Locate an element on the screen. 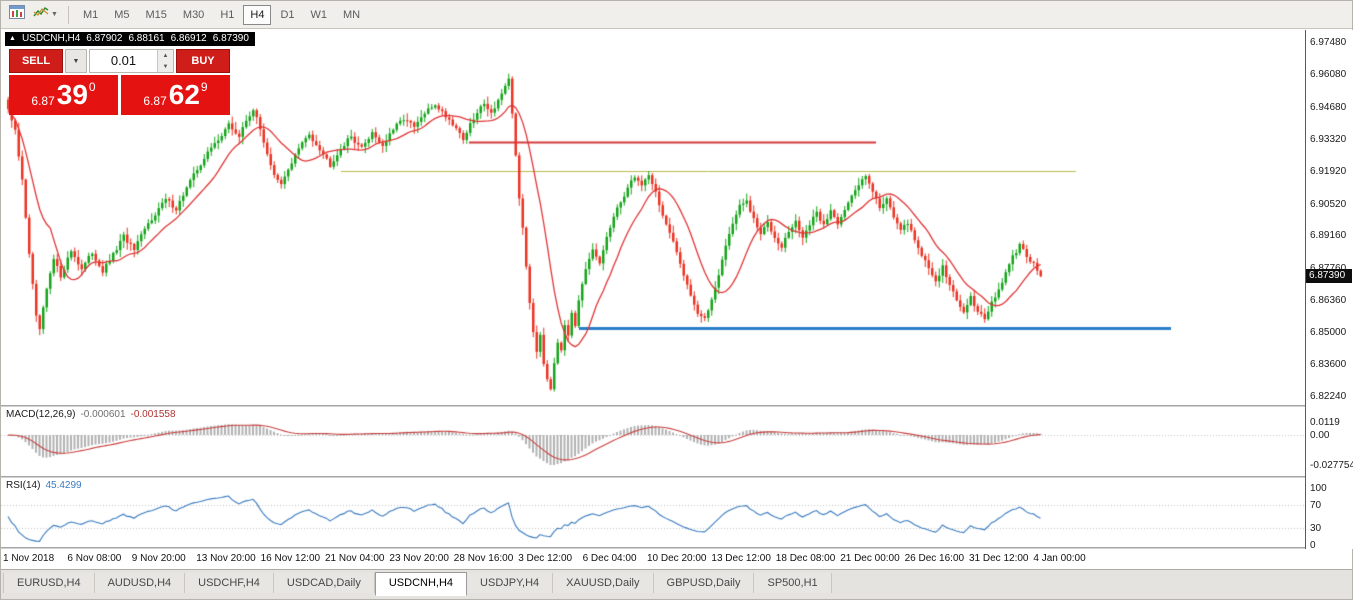 The width and height of the screenshot is (1353, 600). ohlc-close: 6.87390 is located at coordinates (230, 38).